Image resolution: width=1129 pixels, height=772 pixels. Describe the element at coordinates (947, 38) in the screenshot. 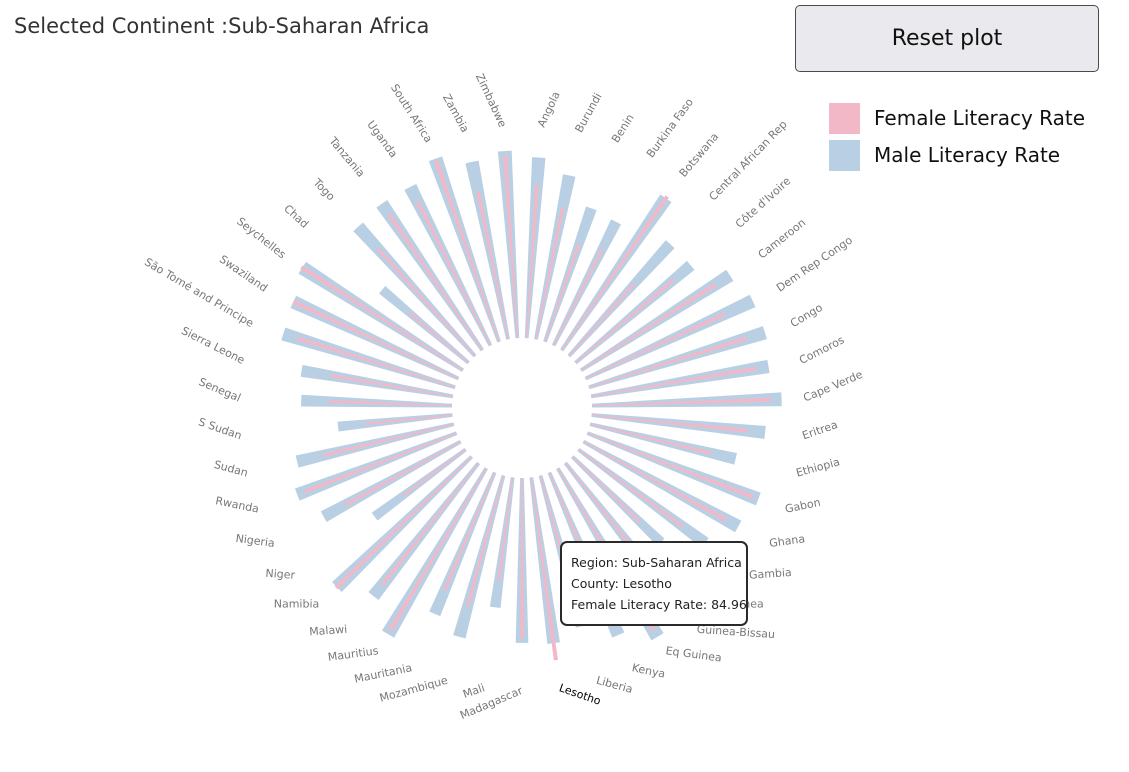

I see `reset-plot-button: Reset plot` at that location.